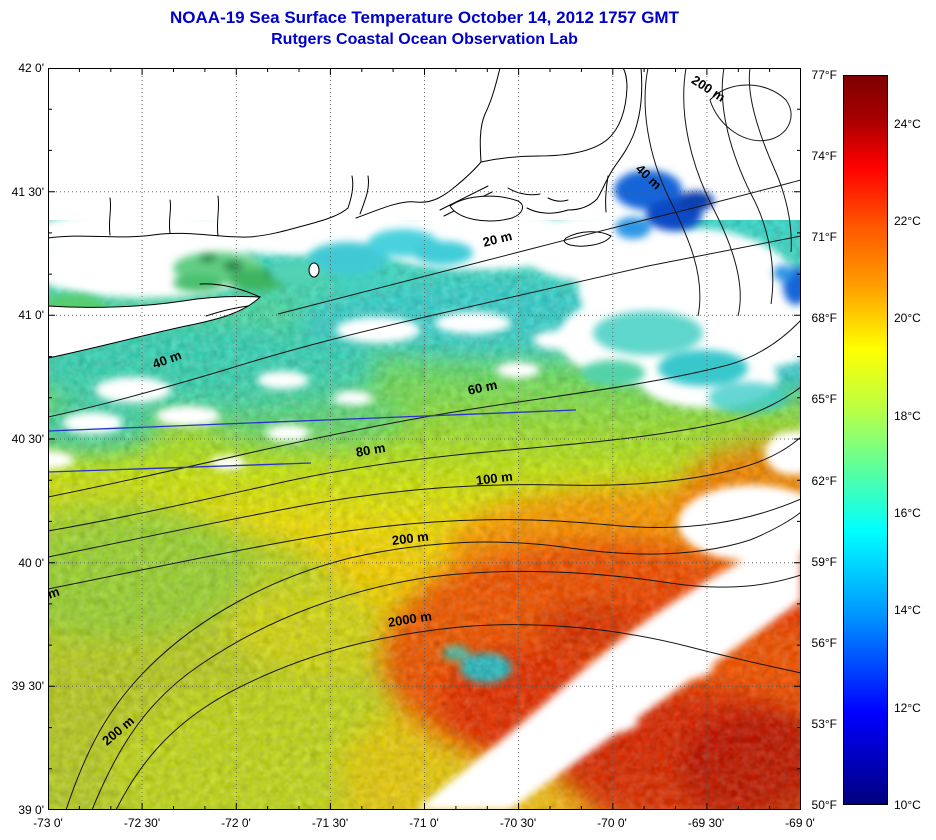 The image size is (936, 840). I want to click on colorbar-c-label: 20°C, so click(907, 318).